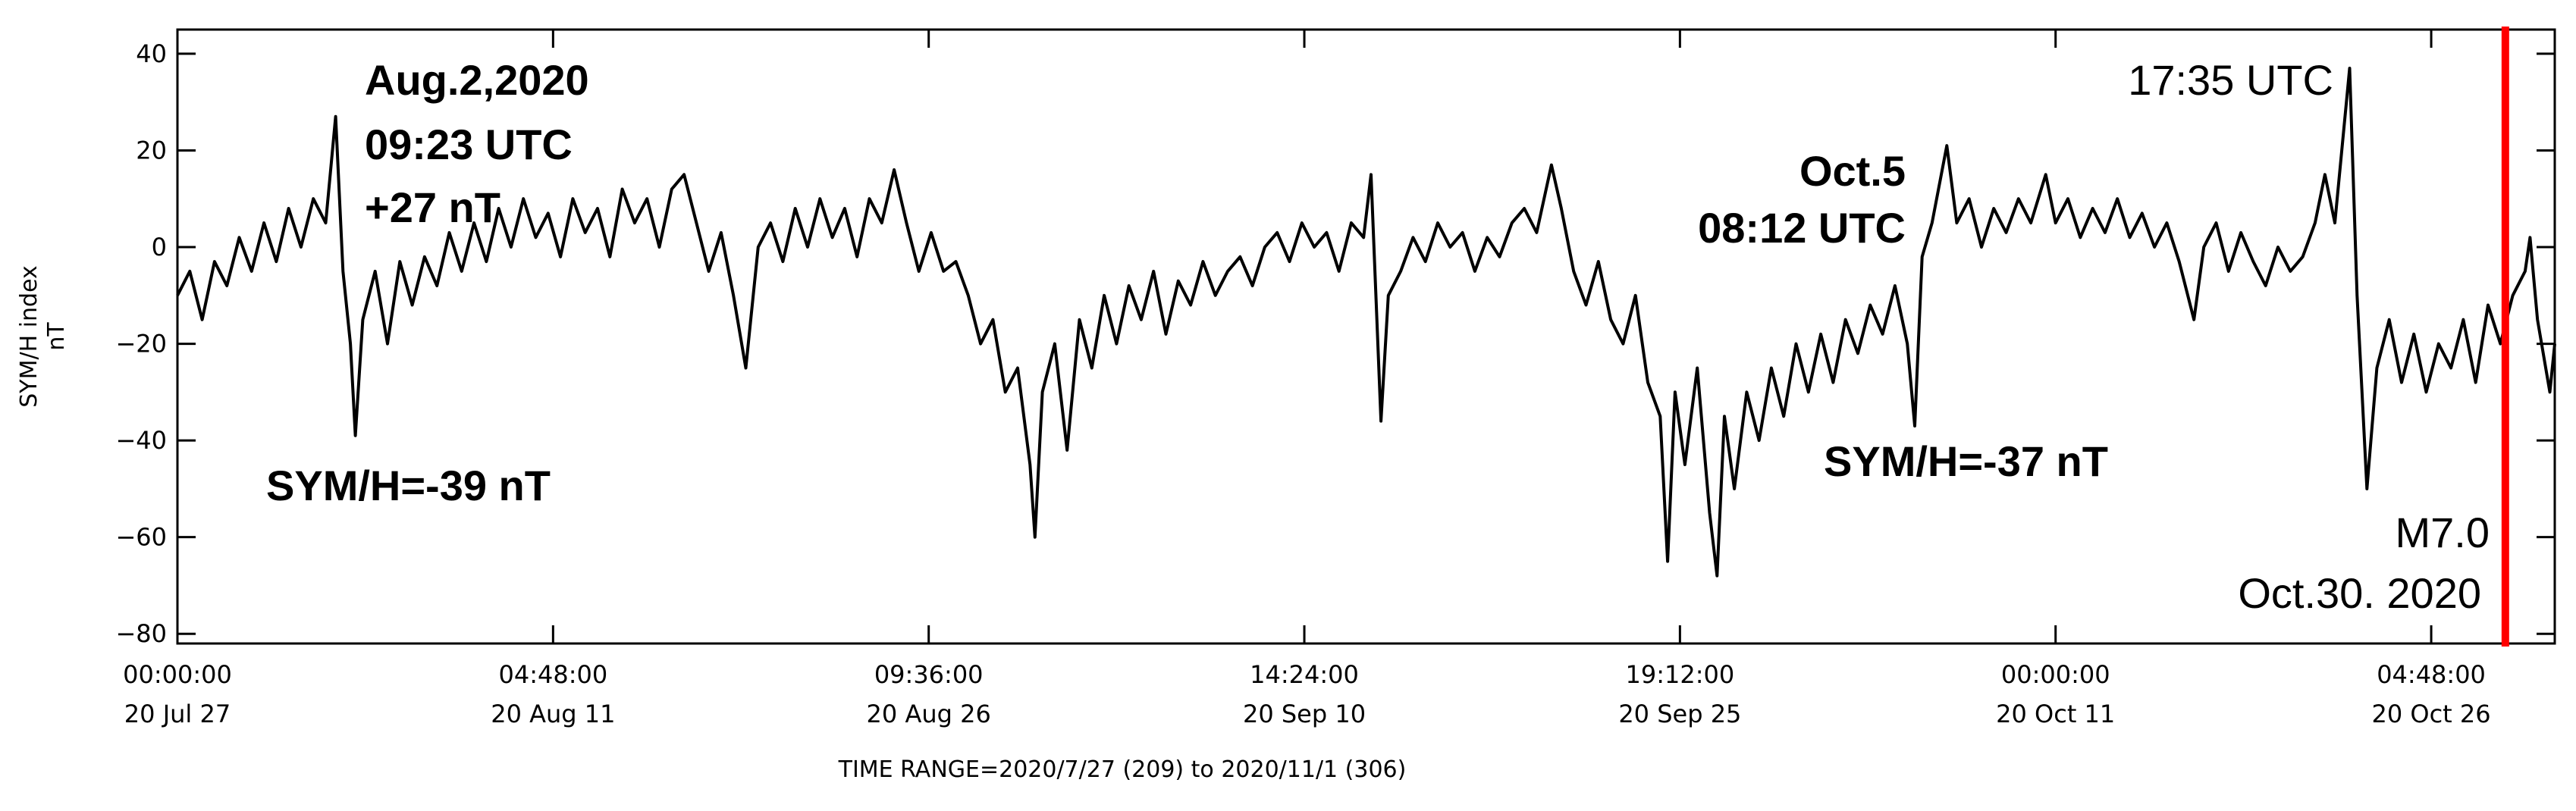 The width and height of the screenshot is (2576, 811). I want to click on annotation: 17:35 UTC, so click(2230, 80).